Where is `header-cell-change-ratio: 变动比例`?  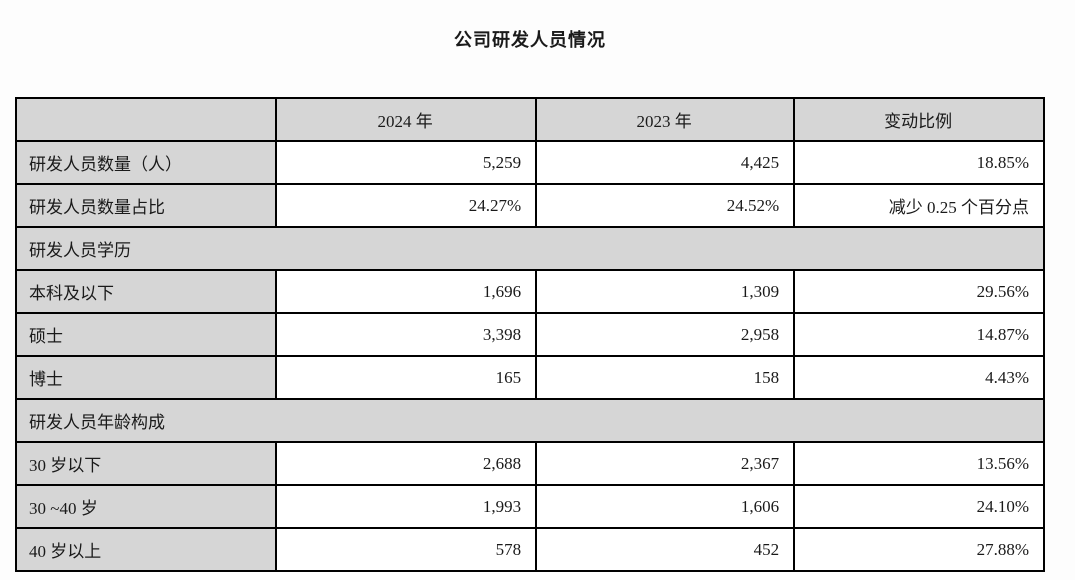 header-cell-change-ratio: 变动比例 is located at coordinates (919, 119).